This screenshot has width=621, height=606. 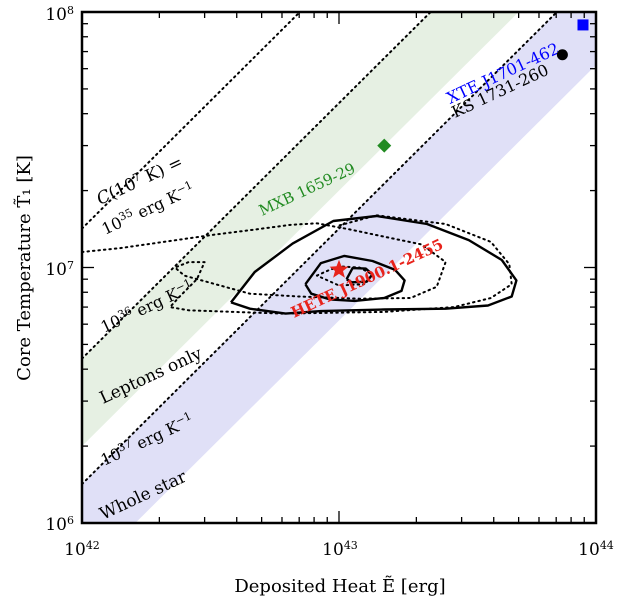 What do you see at coordinates (340, 550) in the screenshot?
I see `x-tick-label-43: 1043` at bounding box center [340, 550].